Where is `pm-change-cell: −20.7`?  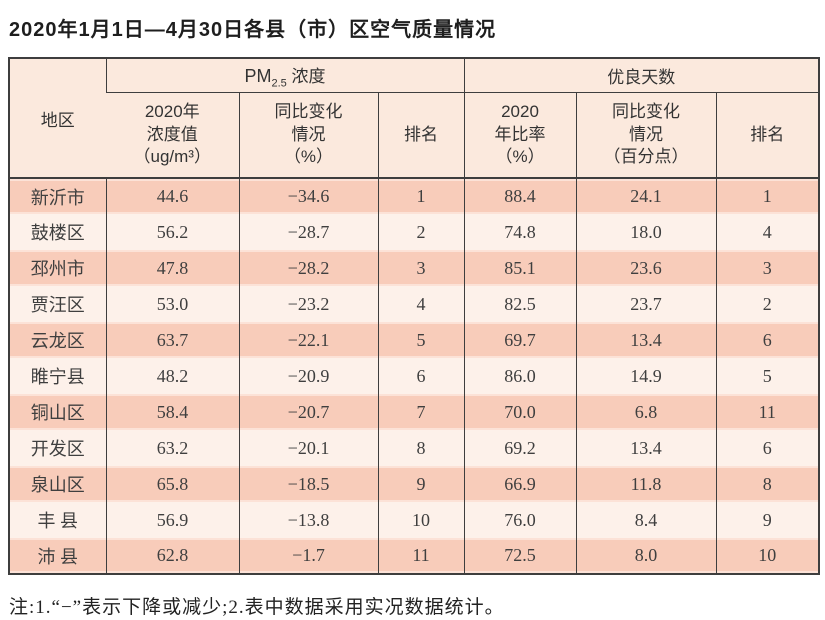 pm-change-cell: −20.7 is located at coordinates (308, 412).